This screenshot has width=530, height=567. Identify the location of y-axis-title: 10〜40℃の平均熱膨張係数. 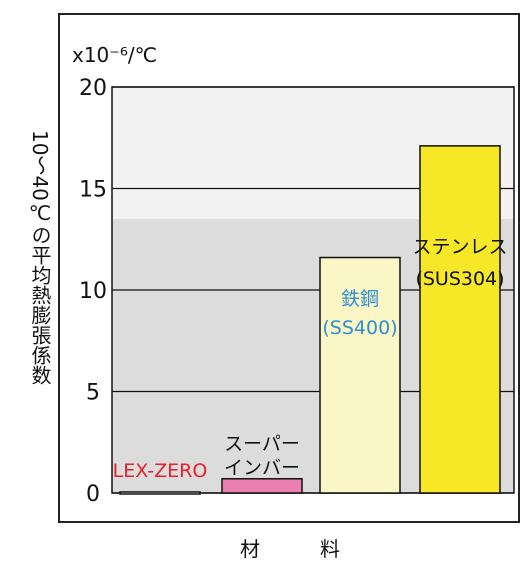
(40, 257).